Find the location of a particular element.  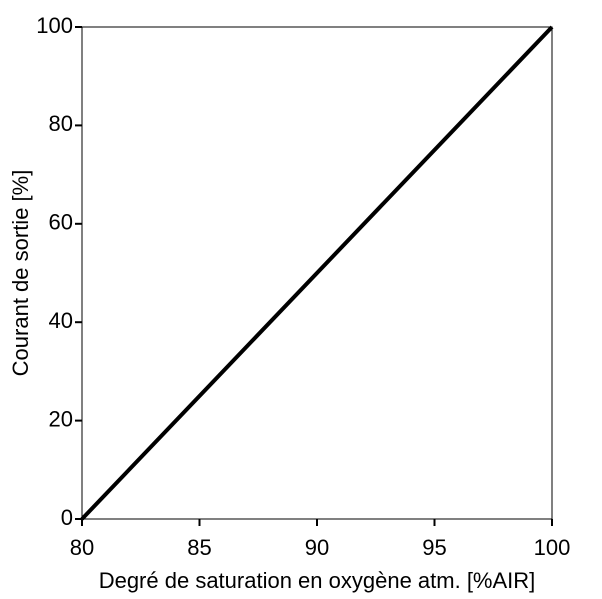

y-tick-label: 80 is located at coordinates (61, 123).